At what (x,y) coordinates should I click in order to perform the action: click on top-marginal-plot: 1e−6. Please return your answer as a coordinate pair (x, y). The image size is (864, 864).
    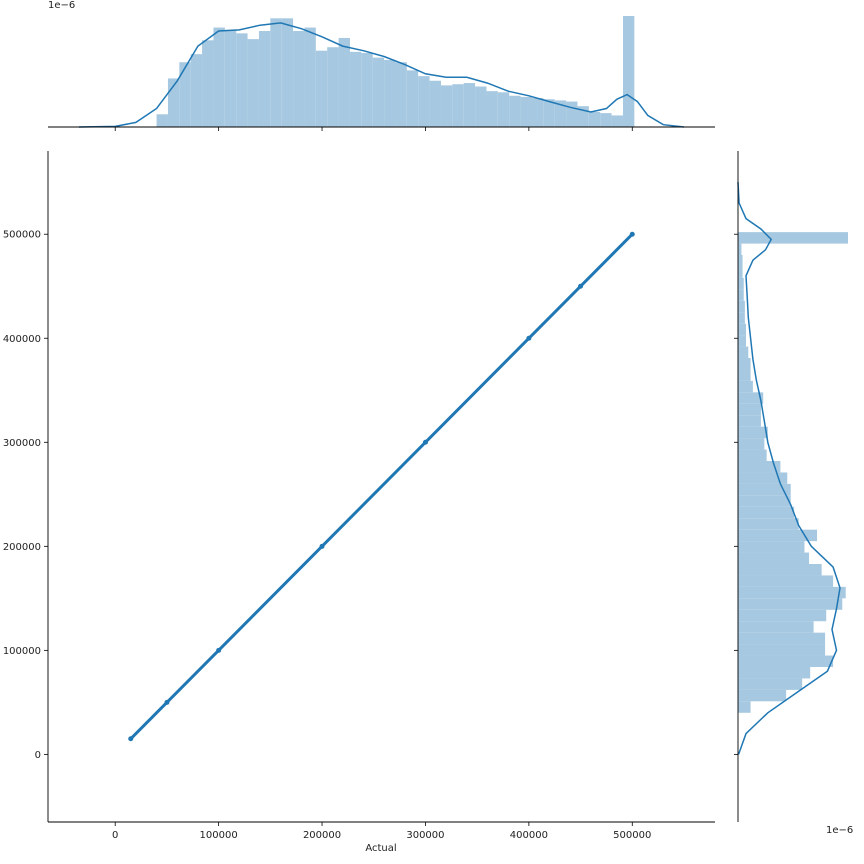
    Looking at the image, I should click on (381, 65).